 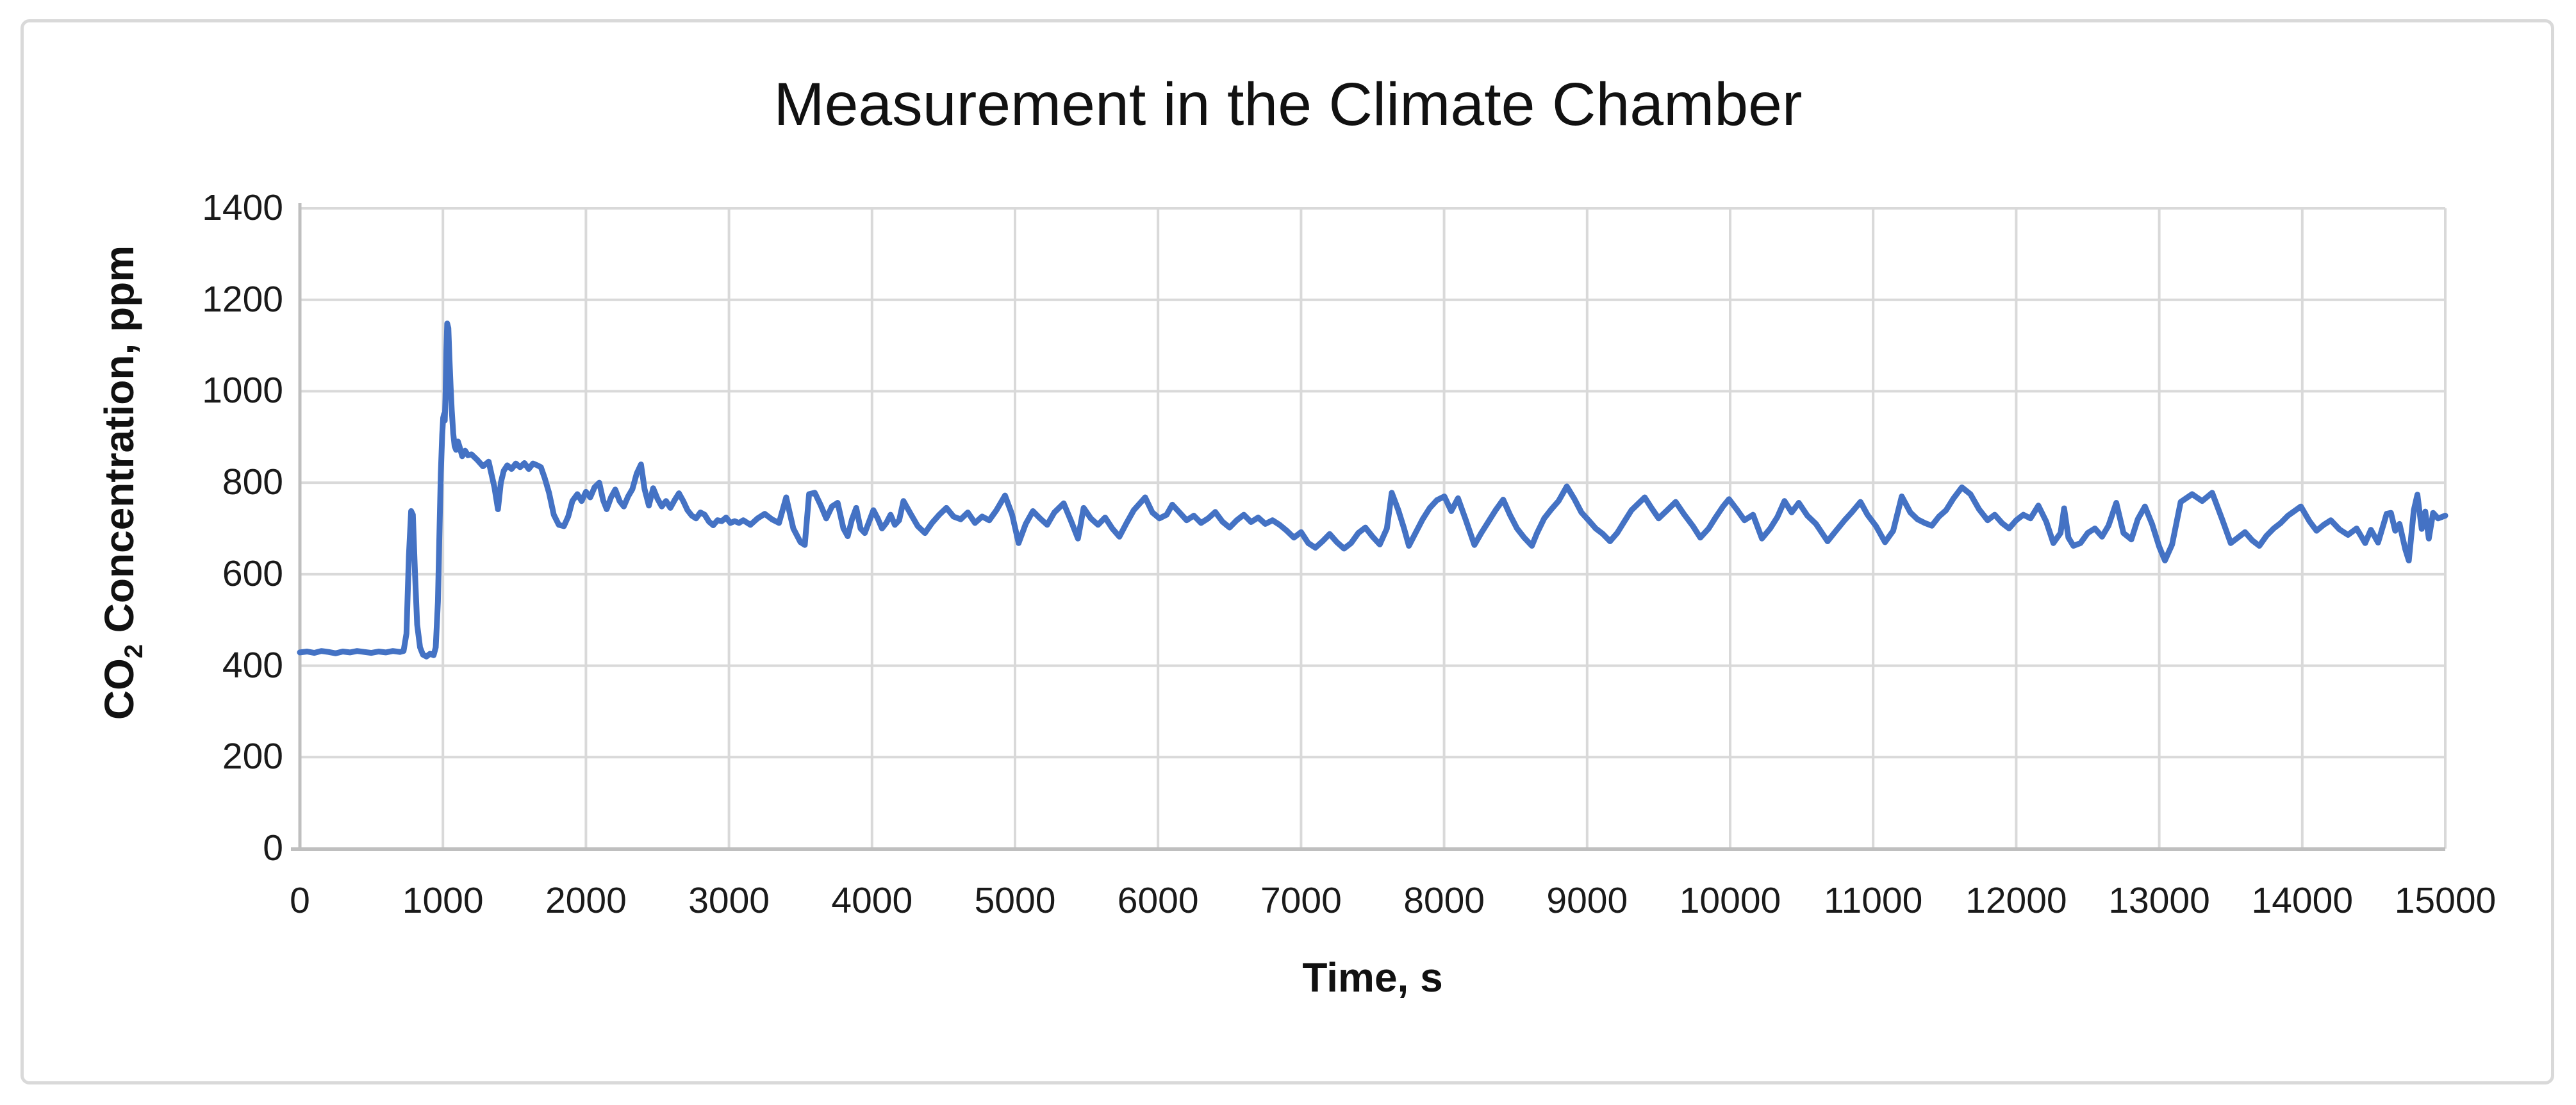 What do you see at coordinates (872, 900) in the screenshot?
I see `x-tick-label-4000: 4000` at bounding box center [872, 900].